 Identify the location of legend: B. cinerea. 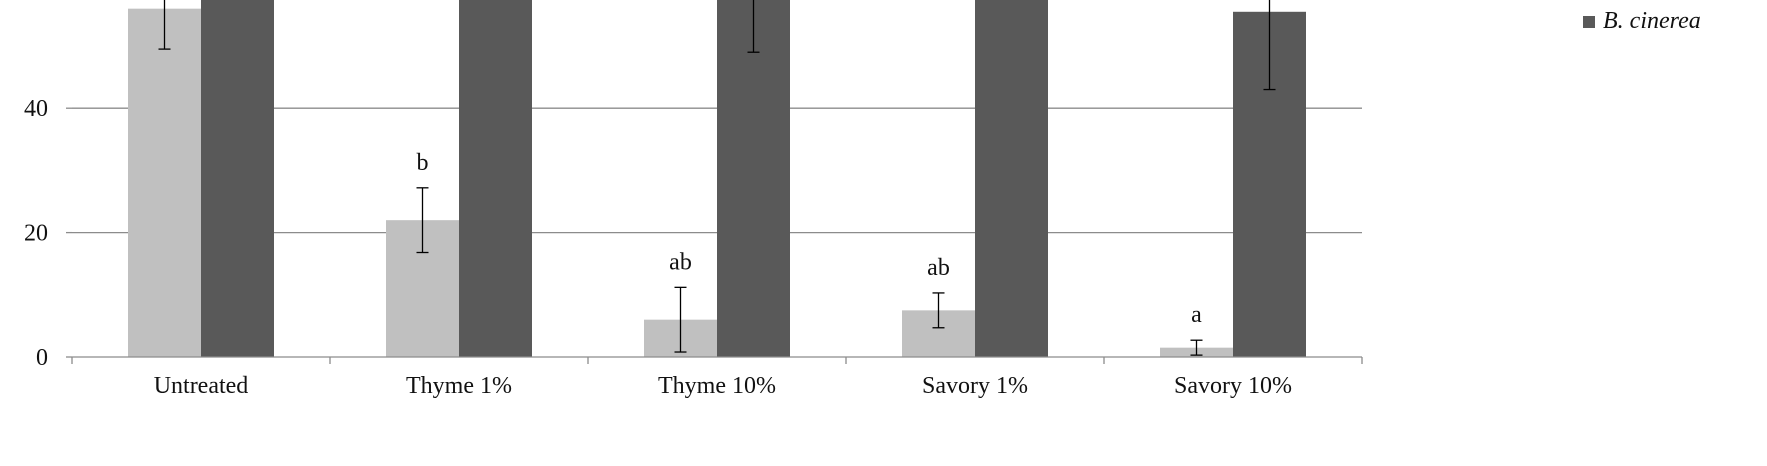
(1642, 21).